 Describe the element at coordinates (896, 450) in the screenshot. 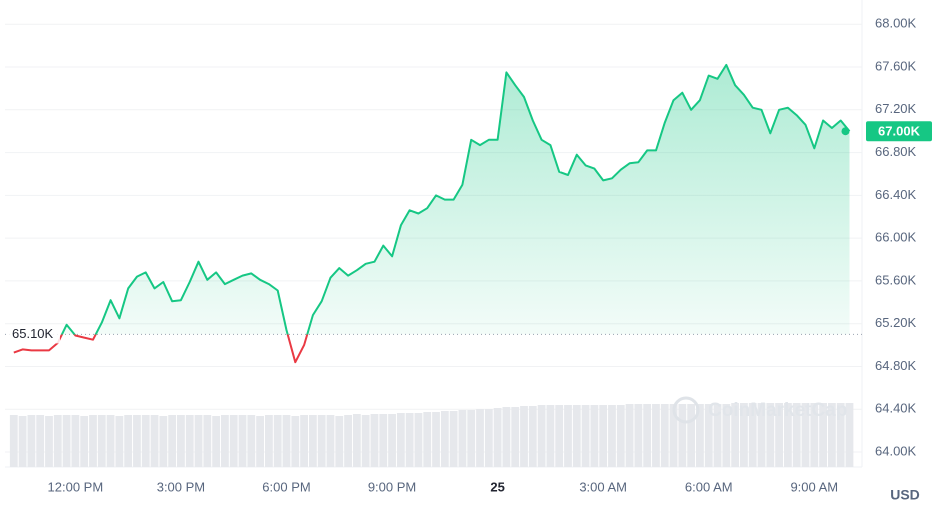

I see `y-tick-label: 64.00K` at that location.